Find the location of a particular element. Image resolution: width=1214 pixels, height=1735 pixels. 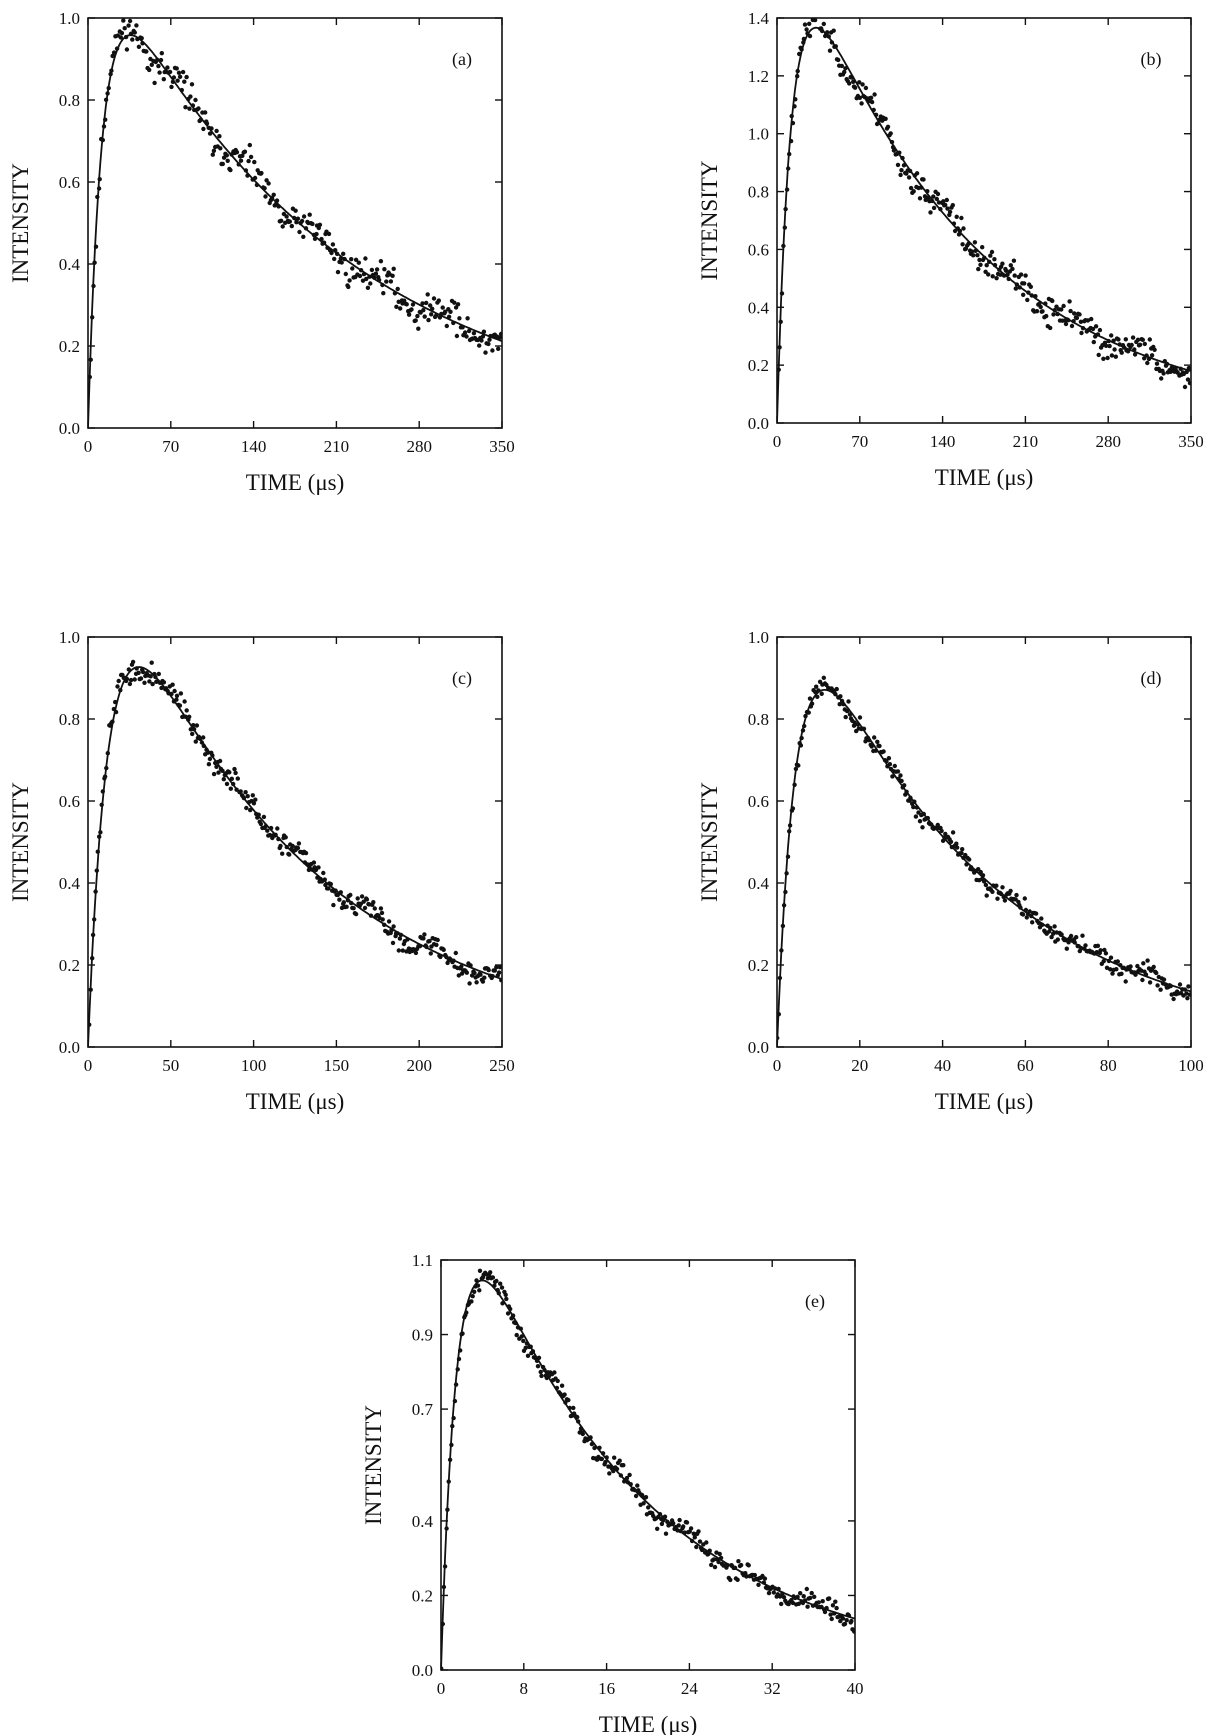

x-tick-label: 150 is located at coordinates (337, 1065).